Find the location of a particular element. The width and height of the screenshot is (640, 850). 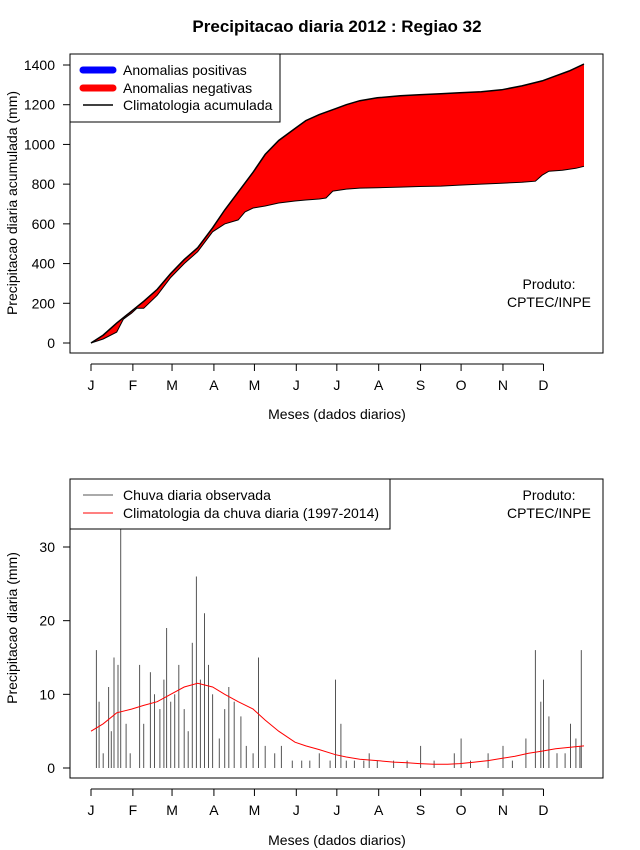

cumulative-x-tick-label: S is located at coordinates (420, 385).